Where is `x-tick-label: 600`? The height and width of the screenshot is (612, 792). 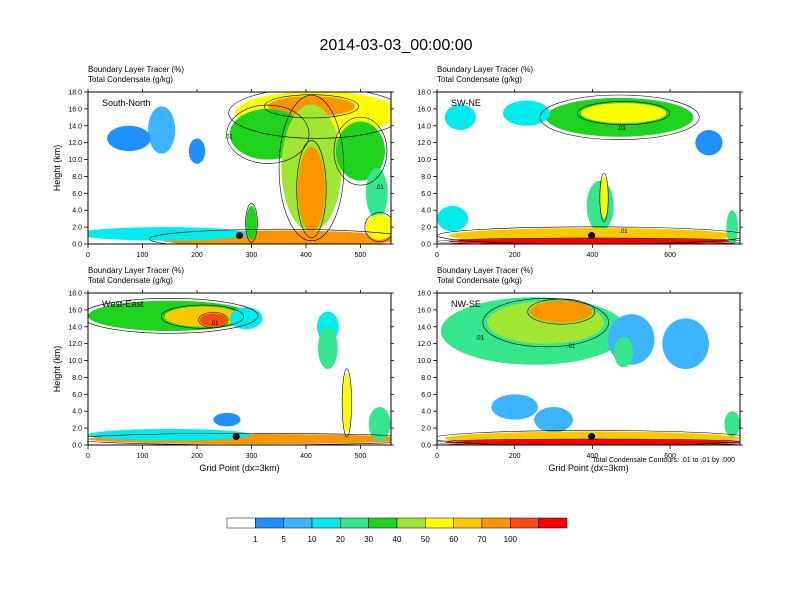 x-tick-label: 600 is located at coordinates (670, 255).